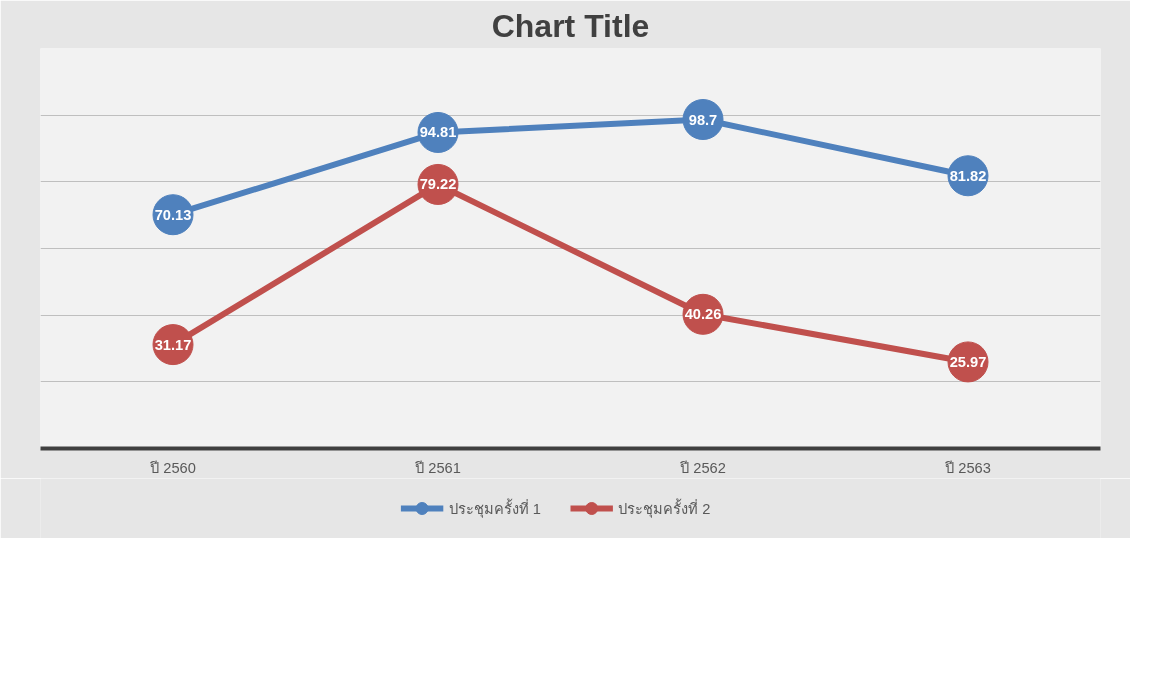 The image size is (1152, 675). Describe the element at coordinates (664, 507) in the screenshot. I see `legend-label: ประชุมครั้งที่ 2` at that location.